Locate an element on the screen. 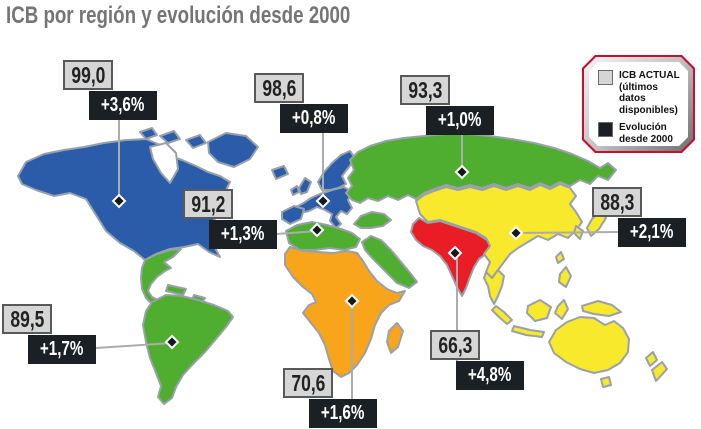 The width and height of the screenshot is (701, 429). icb-value: 66,3 is located at coordinates (455, 344).